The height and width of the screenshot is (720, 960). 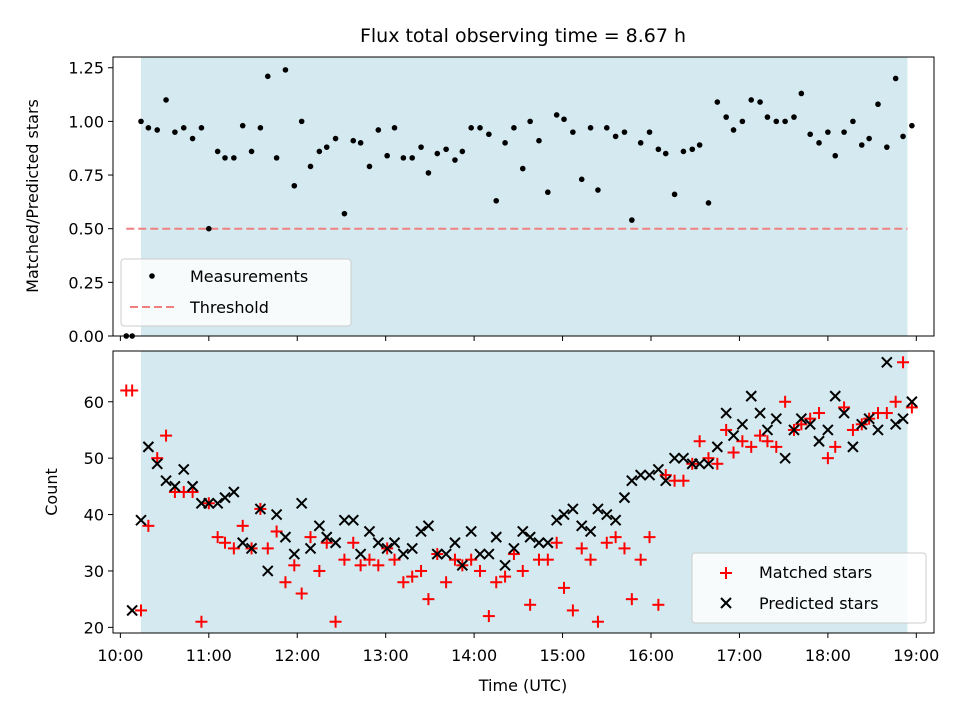 I want to click on bottom-y-axis-label: Count, so click(x=51, y=492).